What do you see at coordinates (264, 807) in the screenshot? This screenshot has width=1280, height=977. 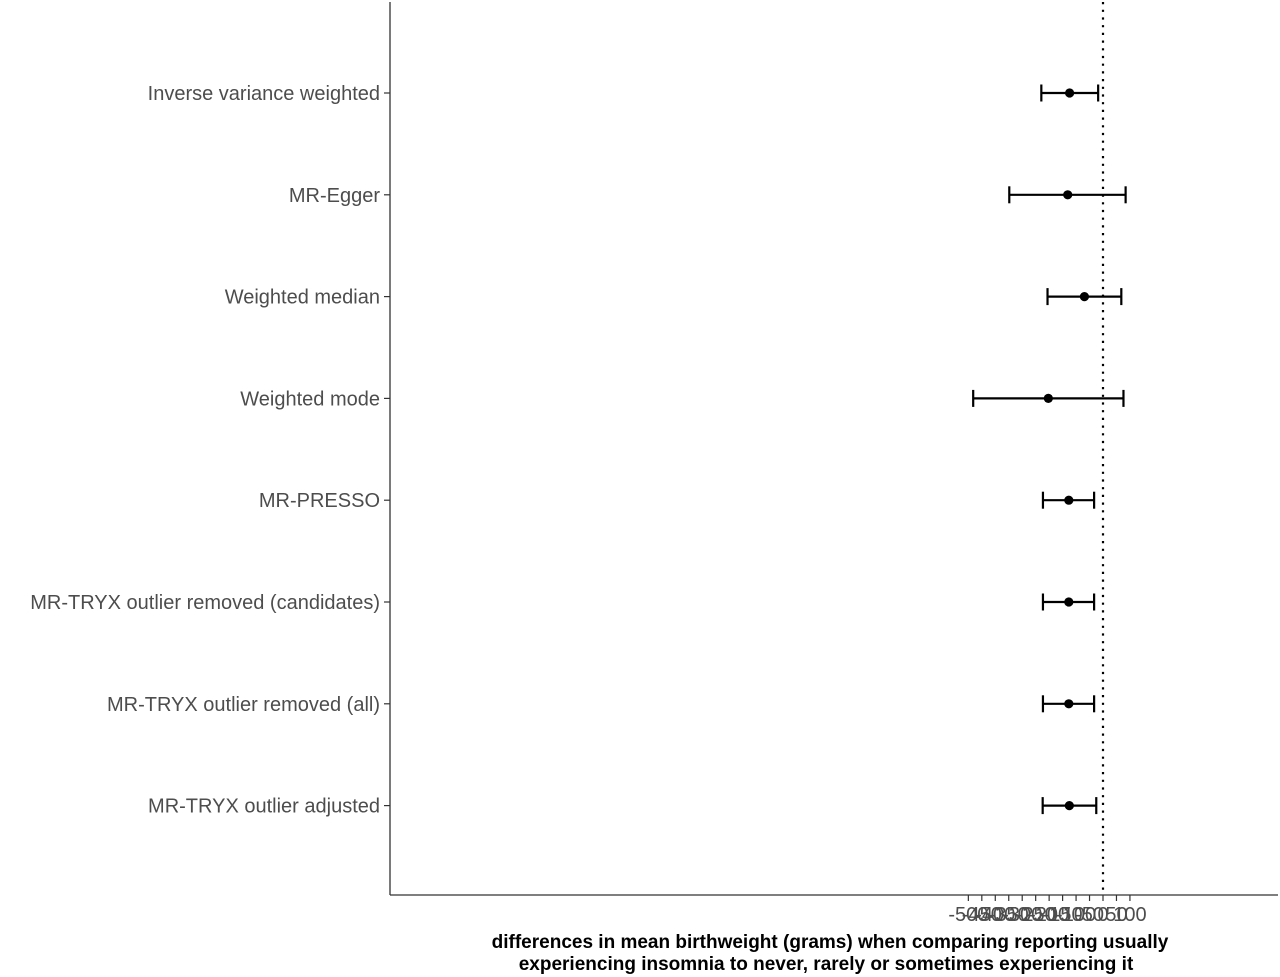 I see `y-tick-label: MR-TRYX outlier adjusted` at bounding box center [264, 807].